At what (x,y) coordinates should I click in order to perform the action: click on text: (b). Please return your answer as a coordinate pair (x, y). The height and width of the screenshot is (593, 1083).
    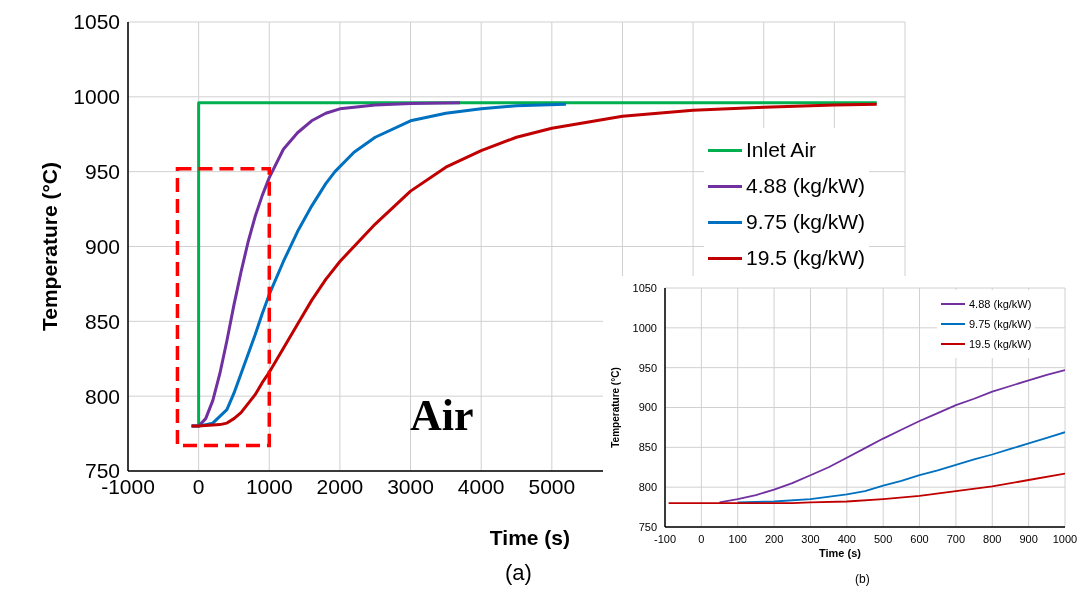
    Looking at the image, I should click on (862, 579).